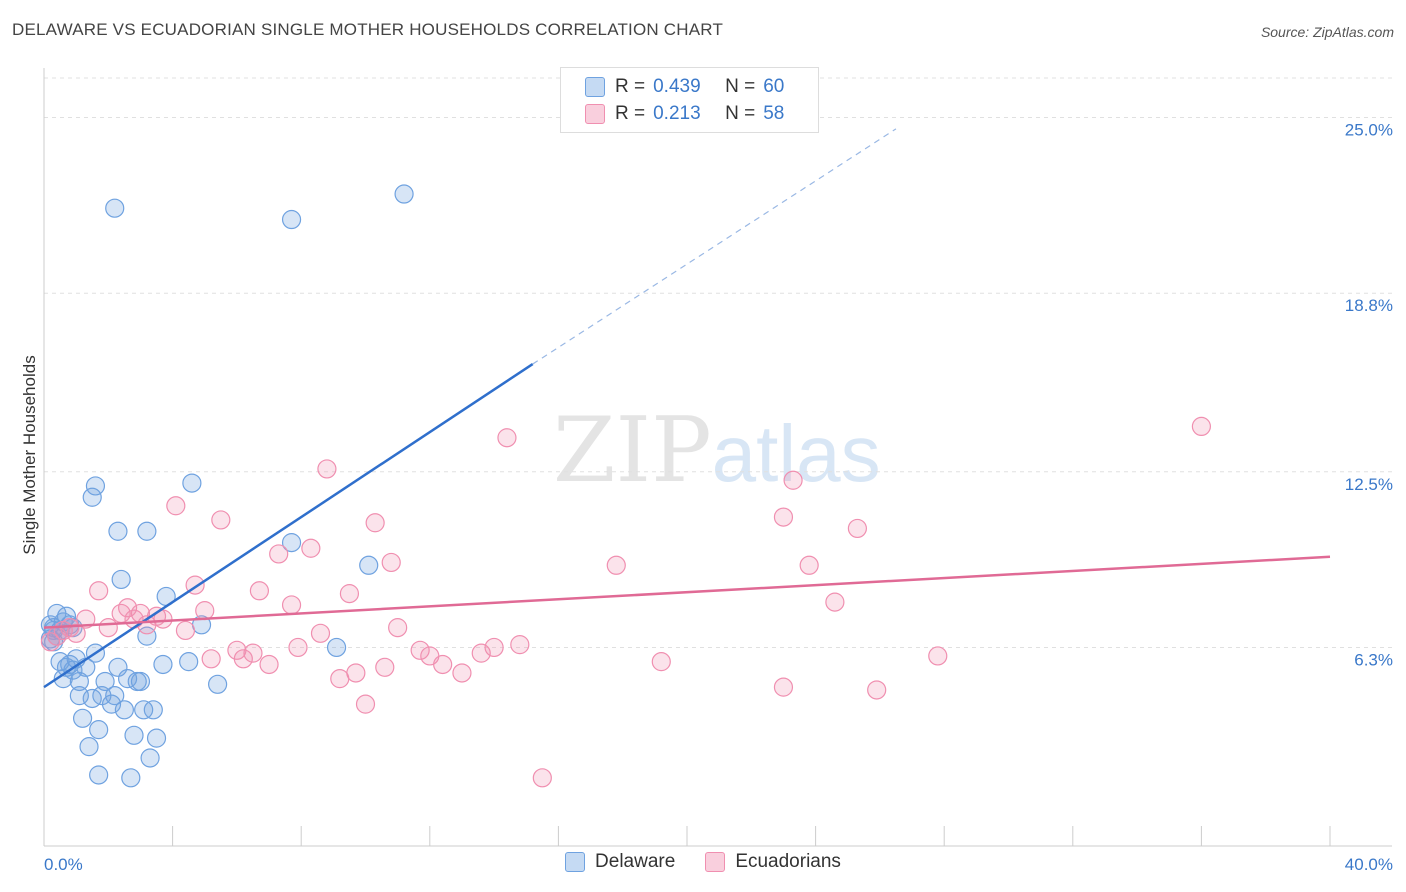  Describe the element at coordinates (1373, 659) in the screenshot. I see `y-tick-label: 6.3%` at that location.